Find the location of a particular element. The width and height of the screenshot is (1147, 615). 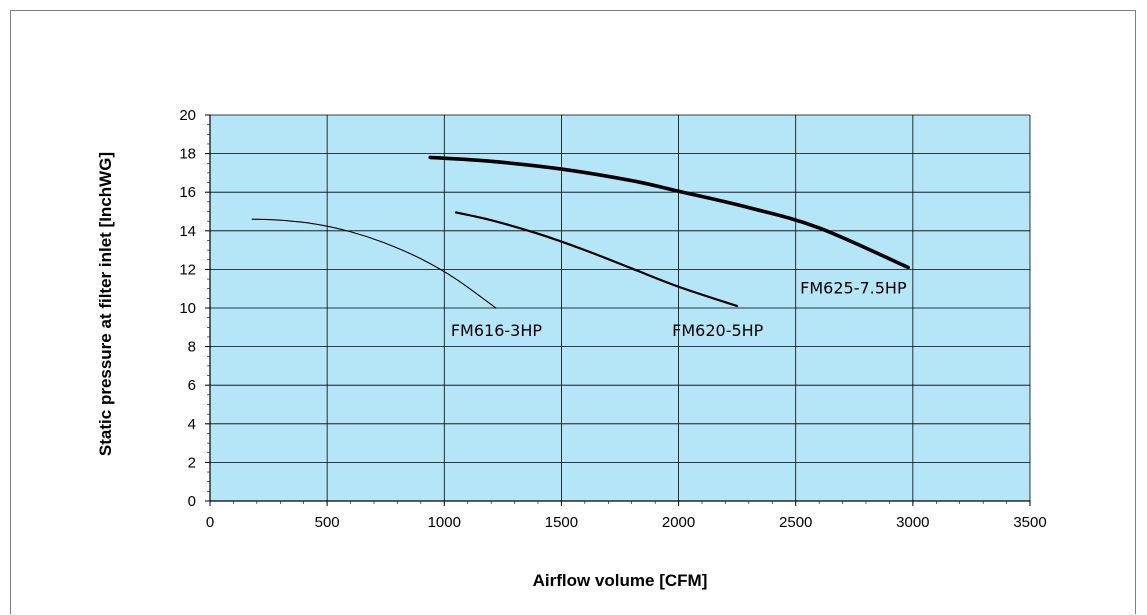

series-label: FM625-7.5HP is located at coordinates (853, 287).